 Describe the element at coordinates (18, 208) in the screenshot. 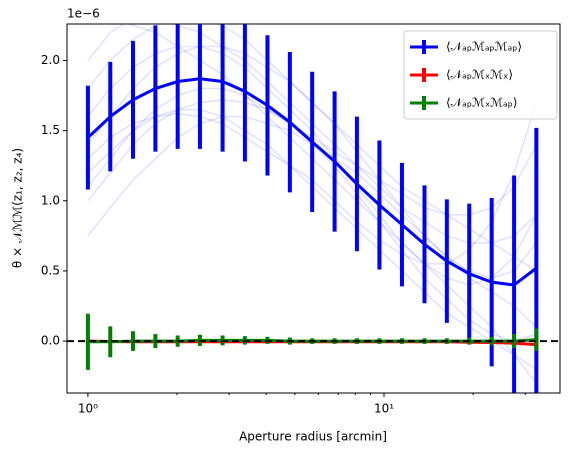

I see `y-axis-label: θ × 𝒩ℳℳ(z₁, z₂, z₄)` at that location.